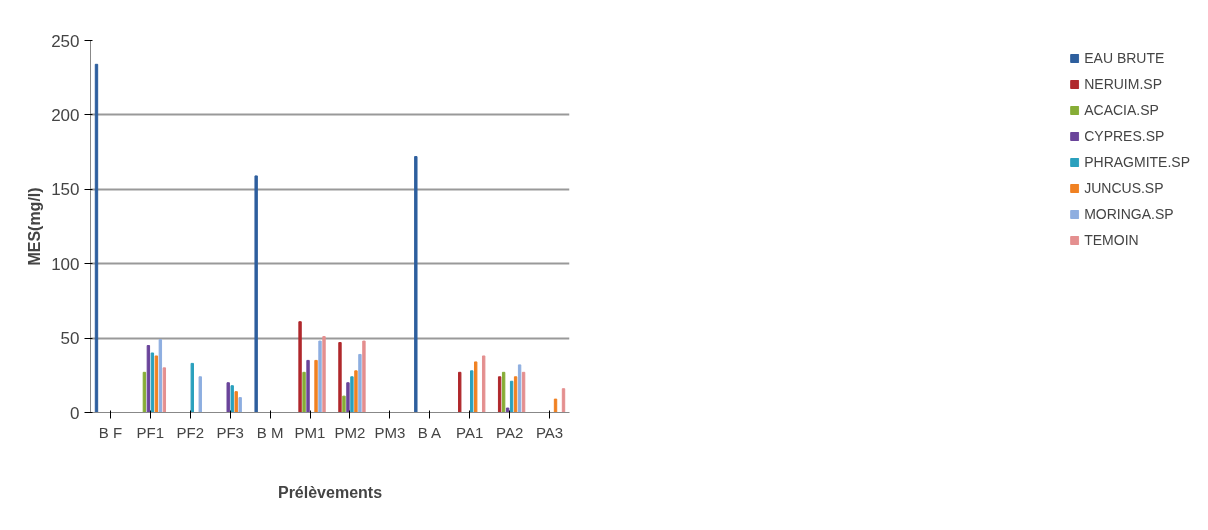  I want to click on x-tick-label: PM2, so click(350, 432).